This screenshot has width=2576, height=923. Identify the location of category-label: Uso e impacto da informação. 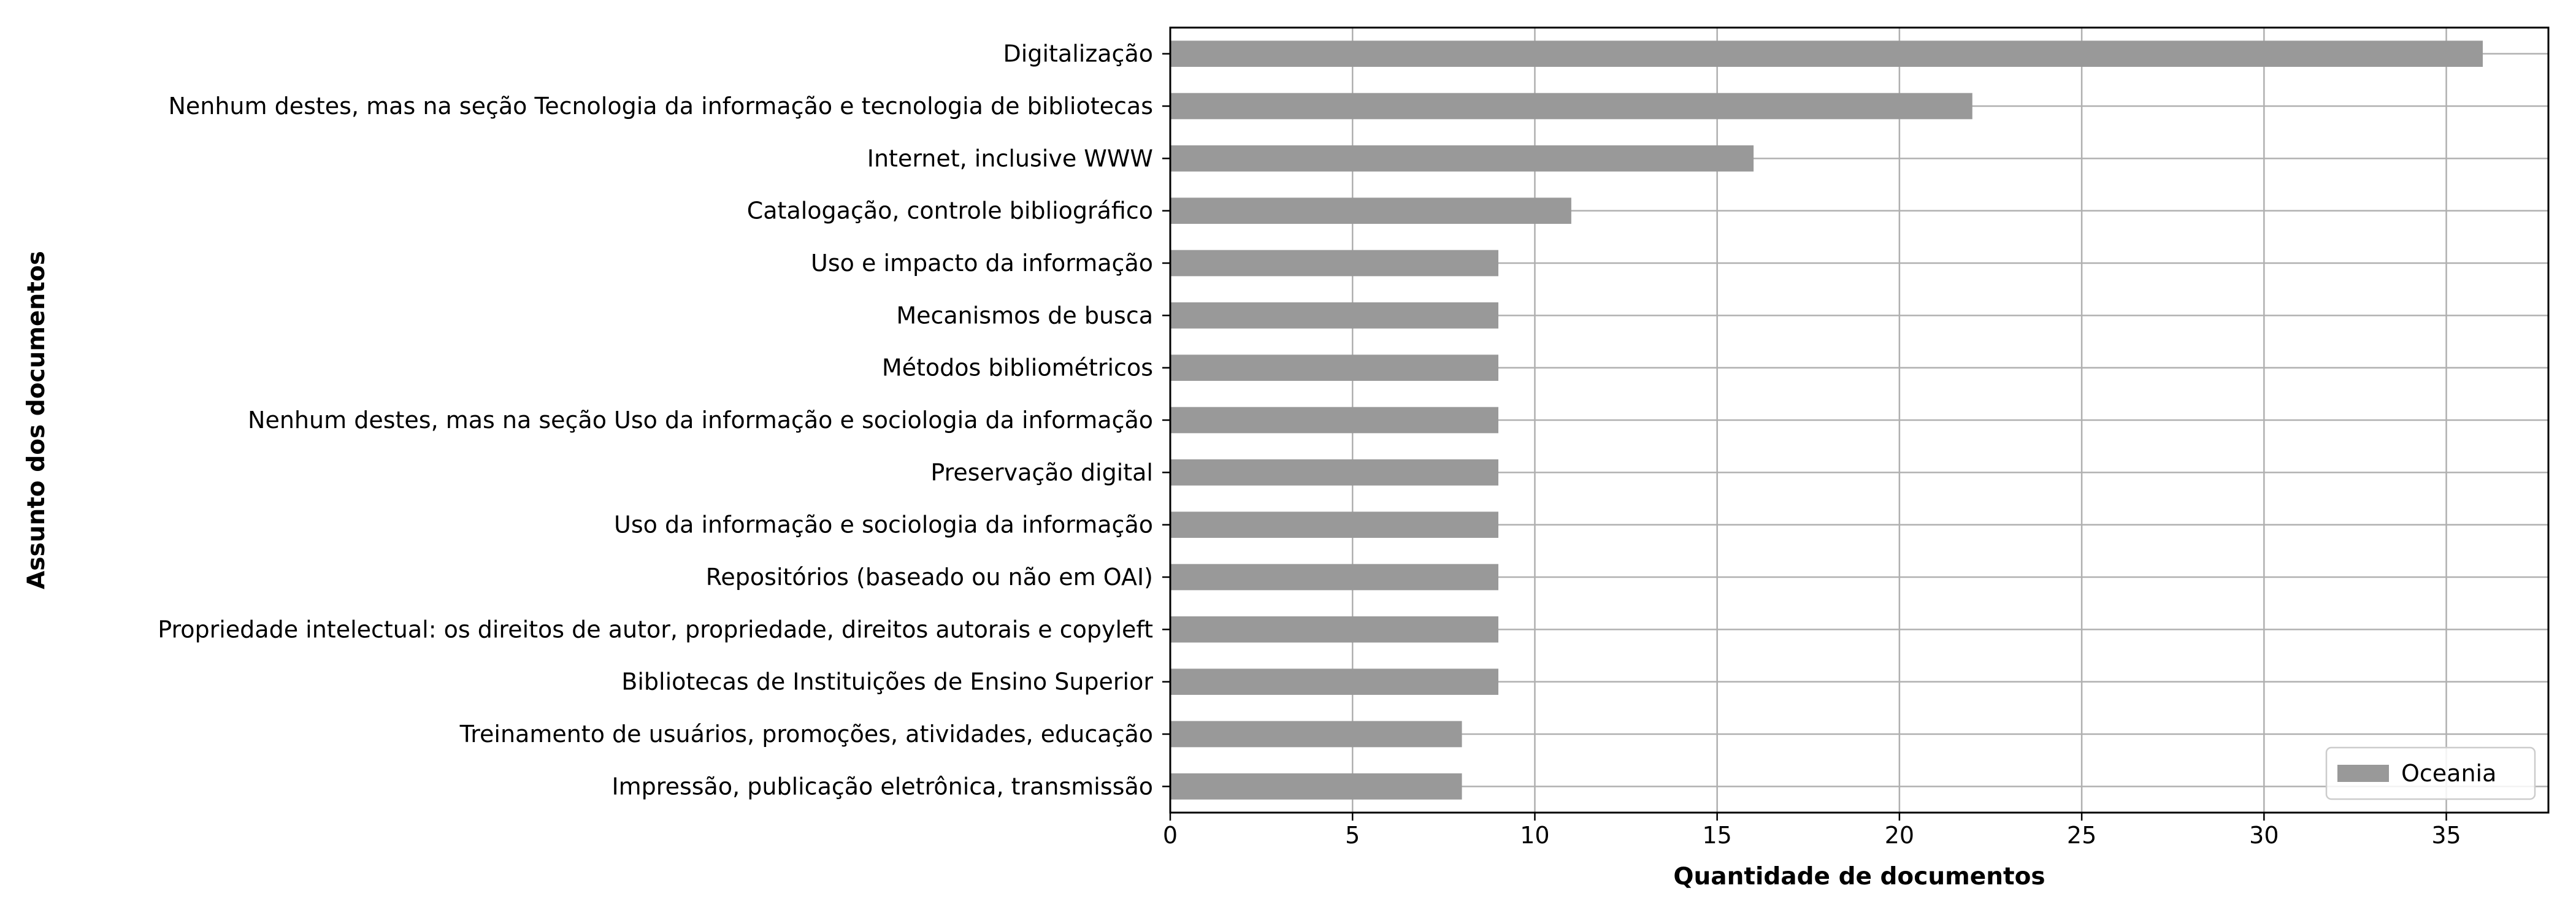
(982, 263).